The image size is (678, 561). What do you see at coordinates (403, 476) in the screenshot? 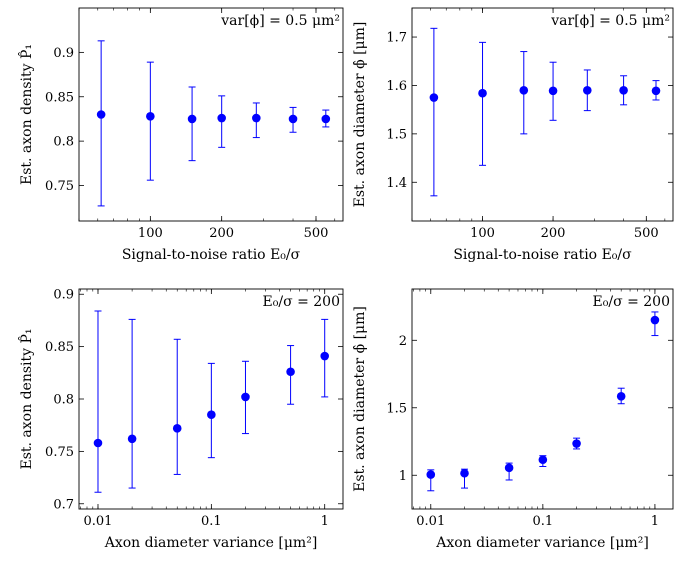
I see `y-tick-label: 1` at bounding box center [403, 476].